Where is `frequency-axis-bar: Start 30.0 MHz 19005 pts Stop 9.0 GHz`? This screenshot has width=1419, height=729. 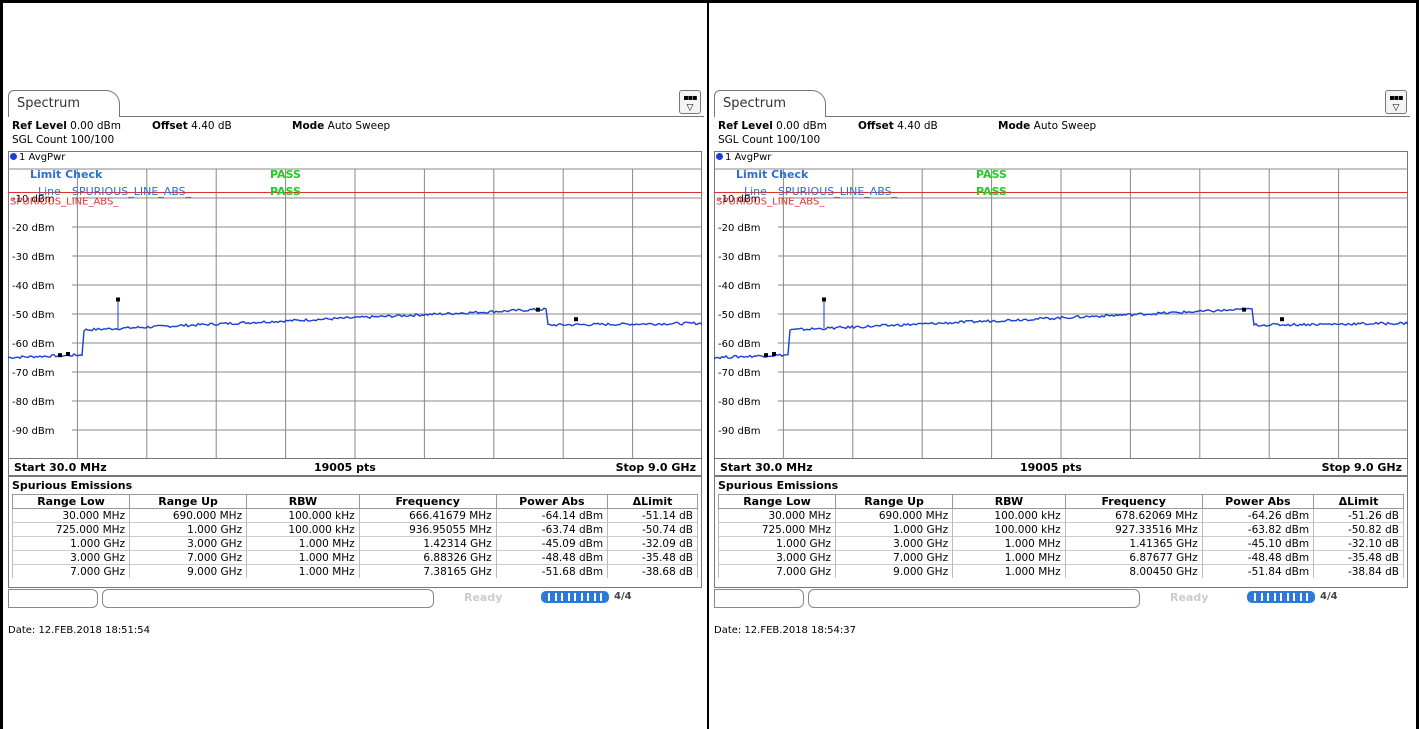
frequency-axis-bar: Start 30.0 MHz 19005 pts Stop 9.0 GHz is located at coordinates (355, 467).